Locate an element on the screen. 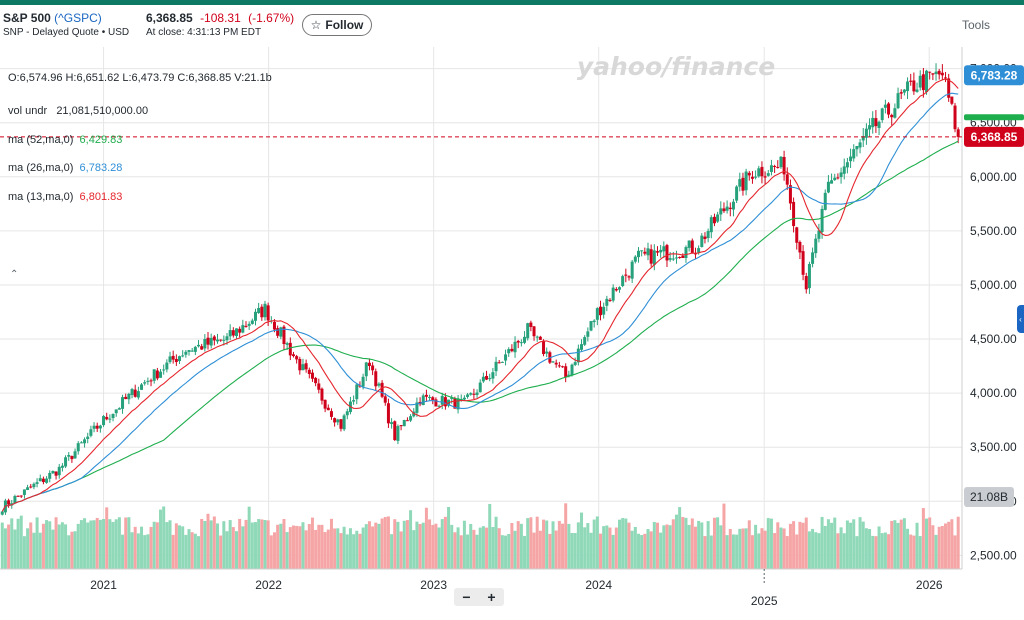  ma26-indicator: ma (26,ma,0) 6,783.28 is located at coordinates (65, 168).